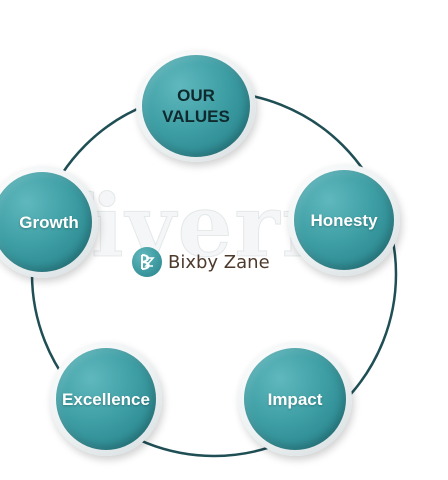 This screenshot has height=480, width=448. I want to click on our-values-label: OUR VALUES, so click(196, 106).